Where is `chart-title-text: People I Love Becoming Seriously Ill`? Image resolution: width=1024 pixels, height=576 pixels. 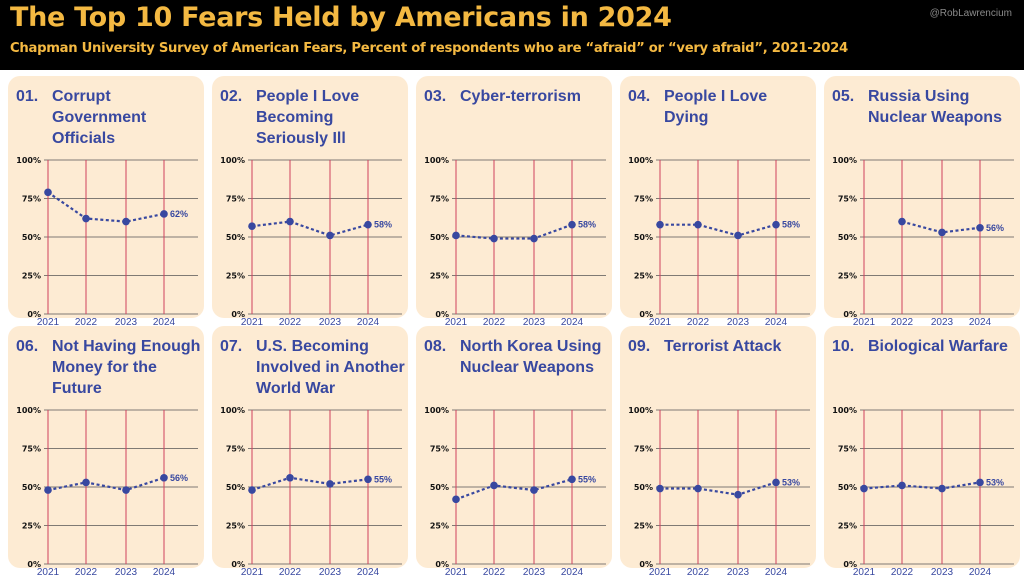
chart-title-text: People I Love Becoming Seriously Ill is located at coordinates (308, 117).